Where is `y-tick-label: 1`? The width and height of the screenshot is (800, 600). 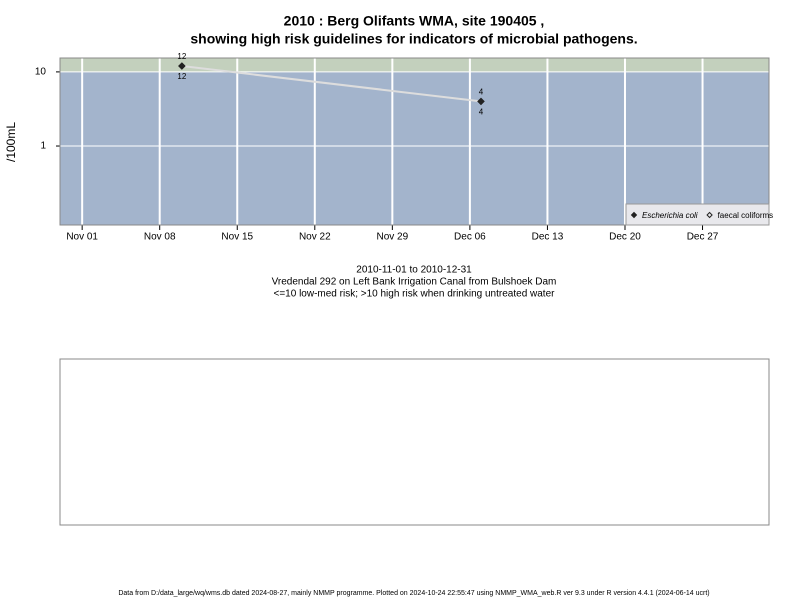 y-tick-label: 1 is located at coordinates (43, 146).